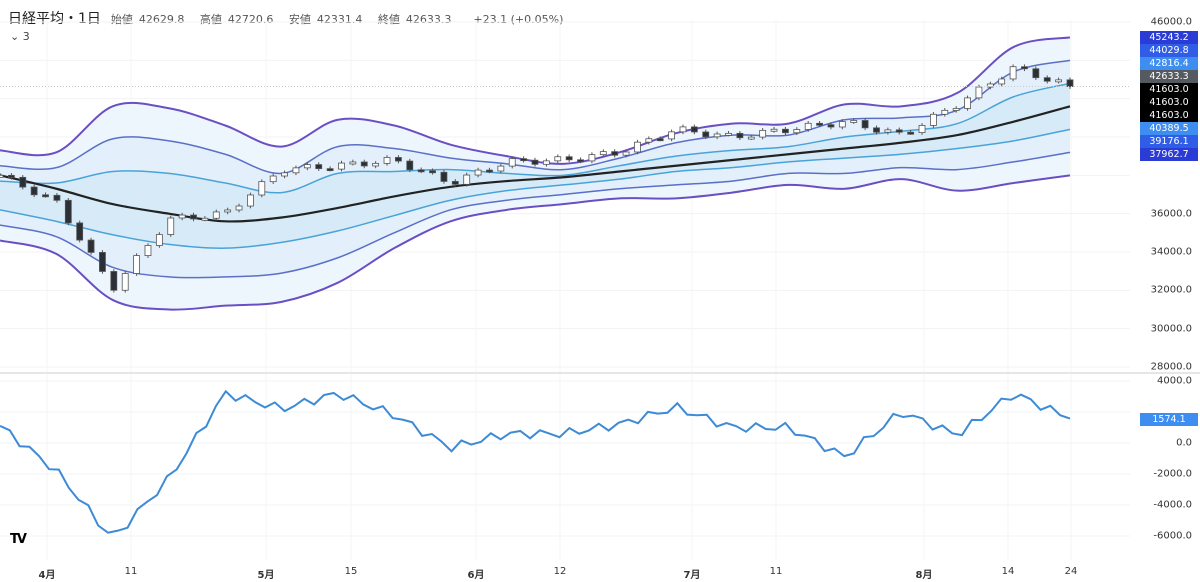 The image size is (1200, 582). What do you see at coordinates (351, 571) in the screenshot?
I see `time-label: 15` at bounding box center [351, 571].